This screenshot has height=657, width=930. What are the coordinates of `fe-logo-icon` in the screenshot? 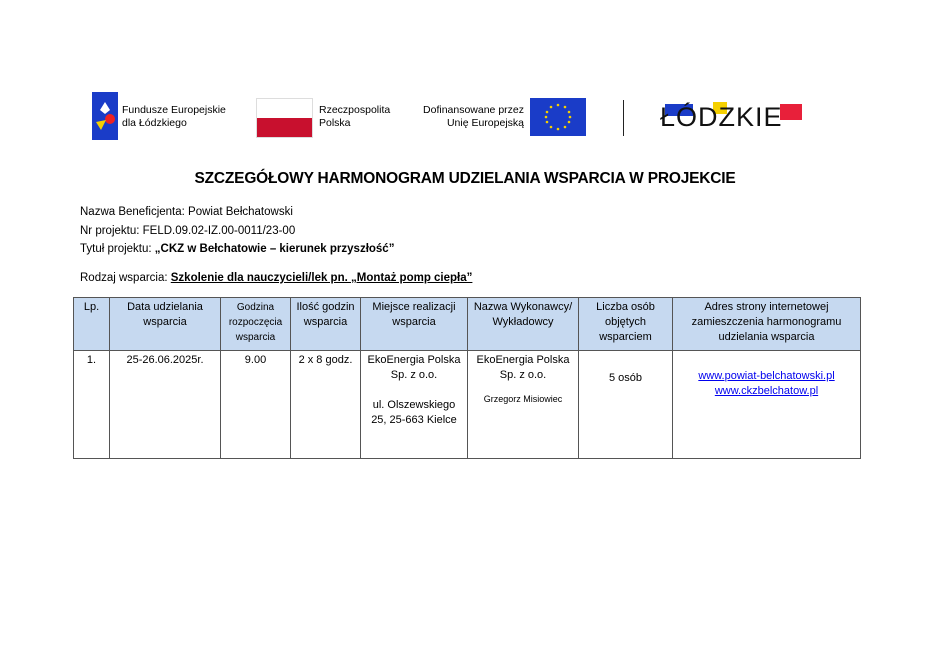 It's located at (105, 116).